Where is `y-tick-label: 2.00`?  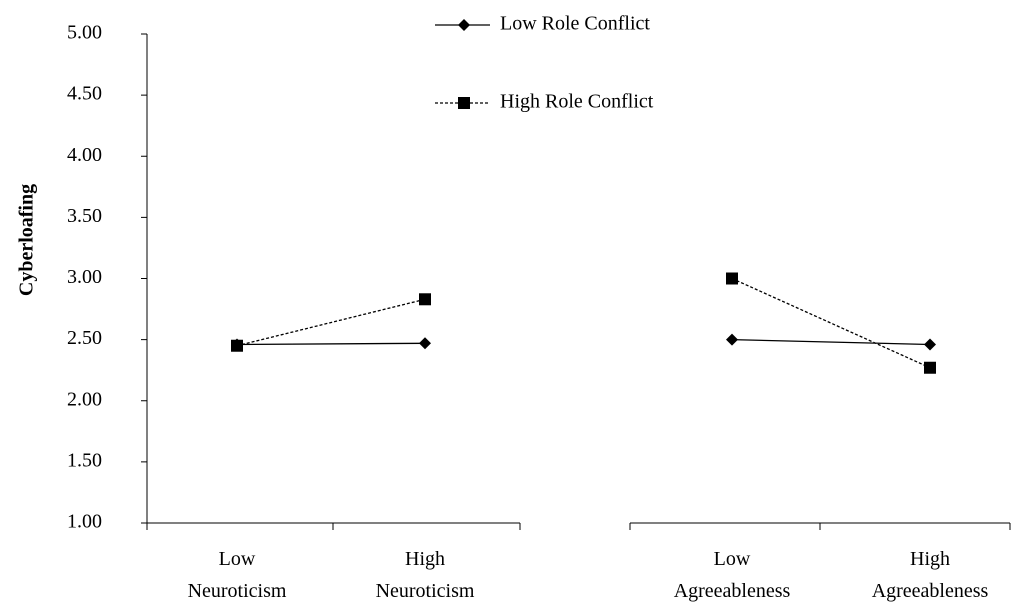
y-tick-label: 2.00 is located at coordinates (84, 399).